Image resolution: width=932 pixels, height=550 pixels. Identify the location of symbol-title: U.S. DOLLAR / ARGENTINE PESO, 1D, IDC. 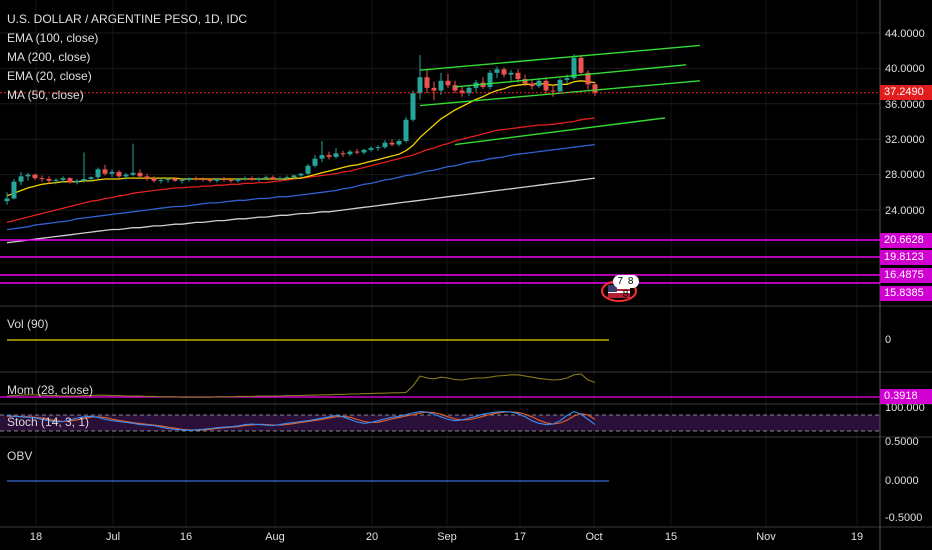
(127, 19).